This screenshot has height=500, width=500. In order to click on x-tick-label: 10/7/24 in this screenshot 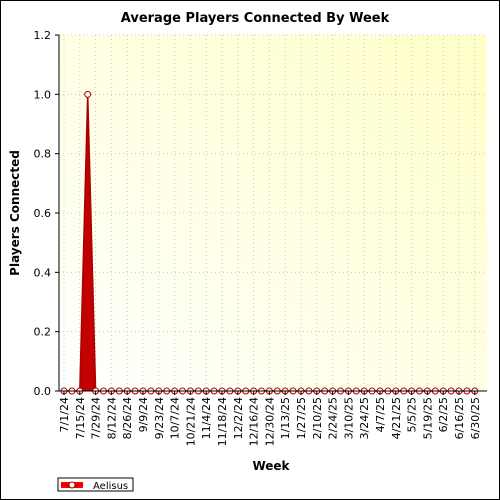, I will do `click(175, 418)`.